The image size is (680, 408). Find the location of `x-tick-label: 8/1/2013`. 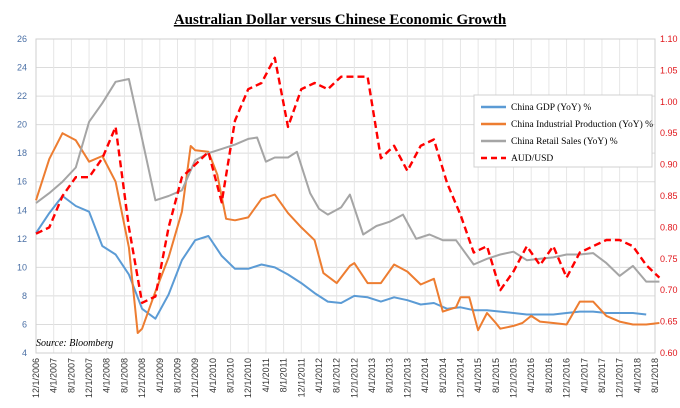

x-tick-label: 8/1/2013 is located at coordinates (390, 375).